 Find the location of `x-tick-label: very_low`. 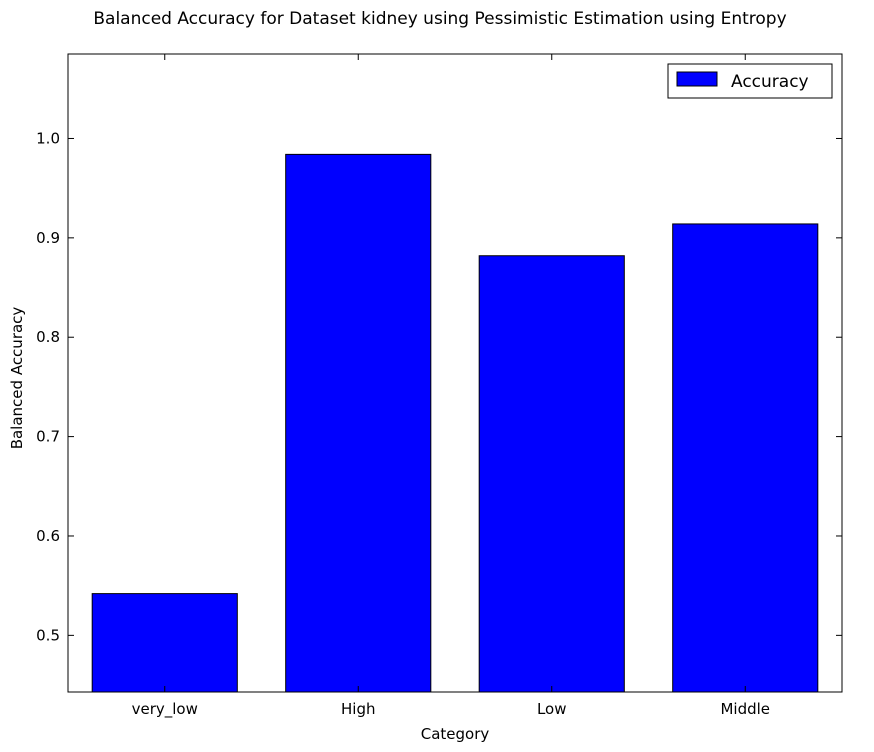

x-tick-label: very_low is located at coordinates (165, 709).